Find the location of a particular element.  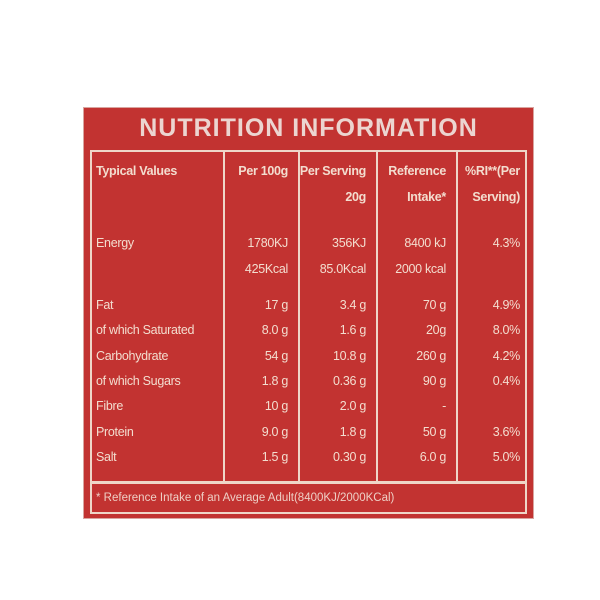

energy-ri-percent: 4.3% is located at coordinates (506, 243).